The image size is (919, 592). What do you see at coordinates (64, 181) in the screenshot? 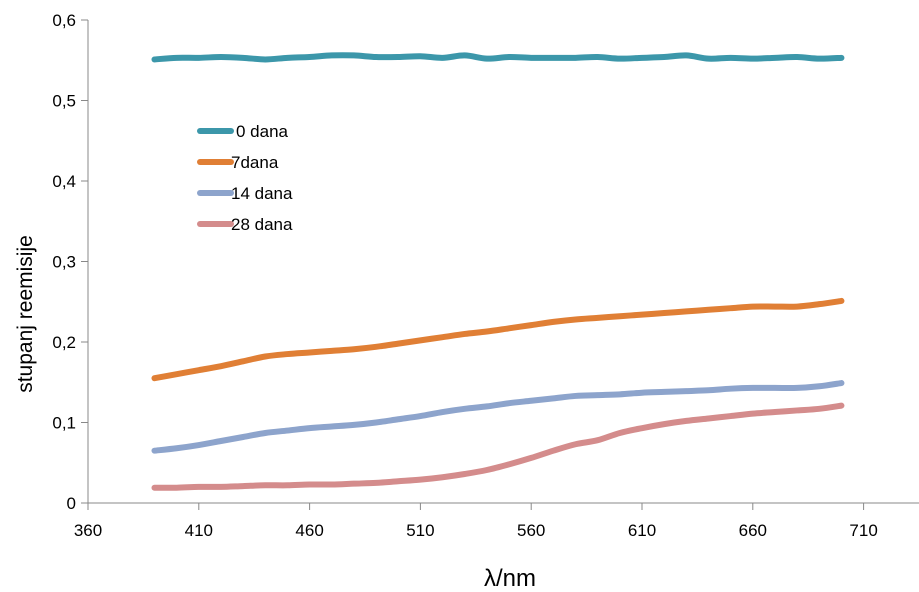
I see `y-tick-label: 0,4` at bounding box center [64, 181].